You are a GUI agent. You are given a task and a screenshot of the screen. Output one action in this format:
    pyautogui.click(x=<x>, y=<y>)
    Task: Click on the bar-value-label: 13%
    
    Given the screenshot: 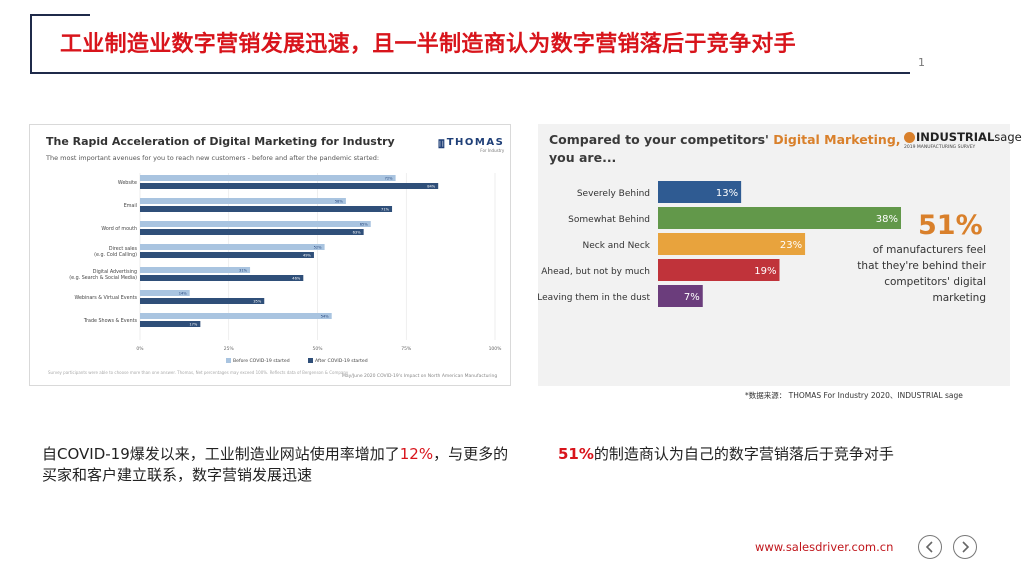 What is the action you would take?
    pyautogui.click(x=727, y=193)
    